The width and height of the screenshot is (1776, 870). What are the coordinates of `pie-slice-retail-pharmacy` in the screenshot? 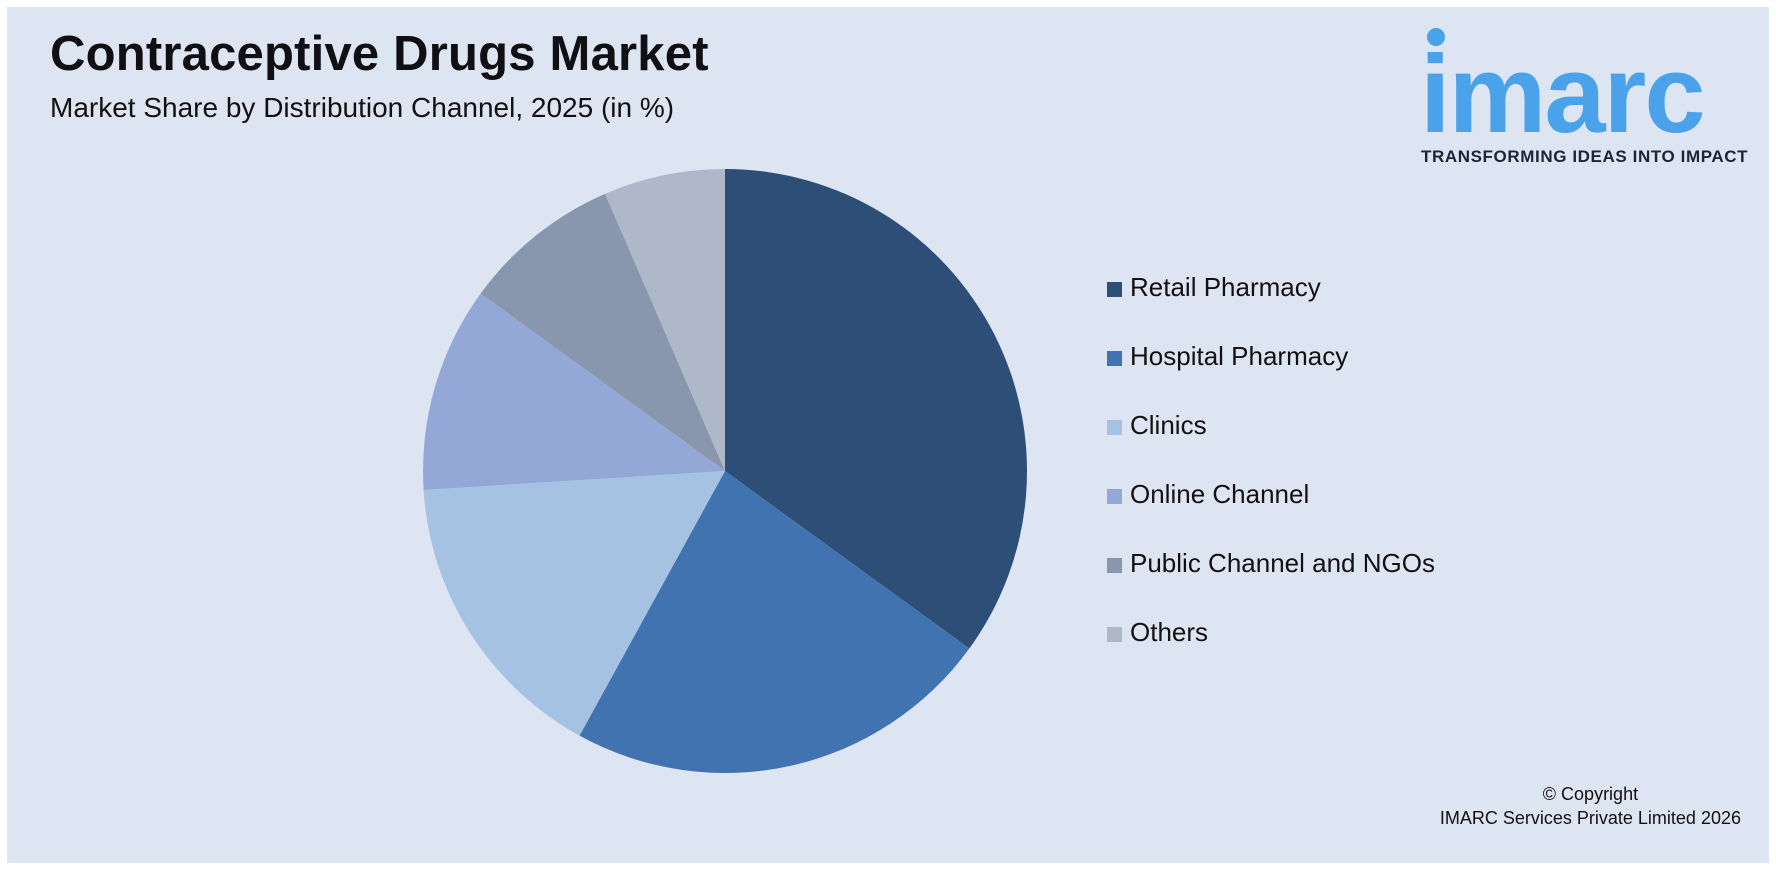 It's located at (876, 409).